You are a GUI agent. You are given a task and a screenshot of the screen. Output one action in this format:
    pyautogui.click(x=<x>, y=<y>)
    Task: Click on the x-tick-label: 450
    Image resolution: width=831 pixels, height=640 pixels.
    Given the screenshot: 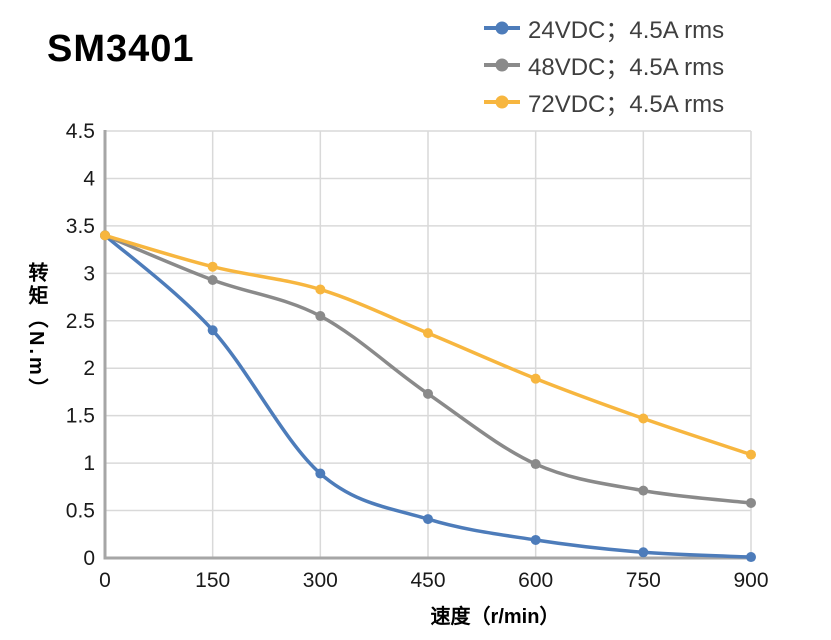 What is the action you would take?
    pyautogui.click(x=427, y=580)
    